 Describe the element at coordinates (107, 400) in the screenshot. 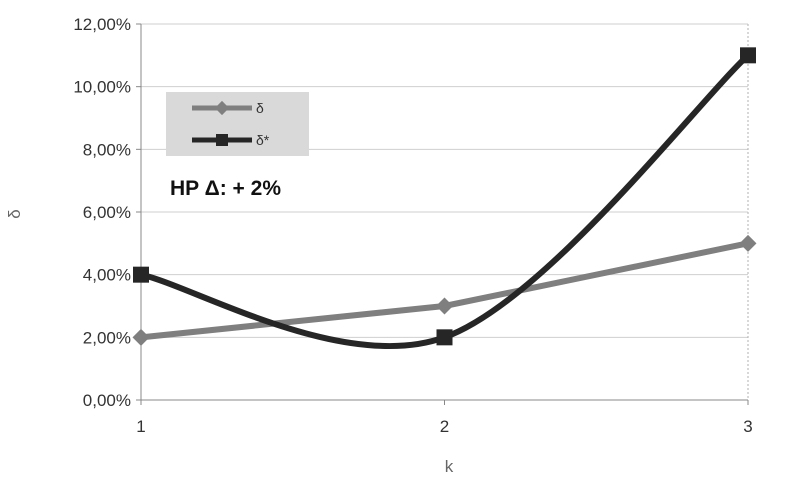

I see `y-tick-label: 0,00%` at that location.